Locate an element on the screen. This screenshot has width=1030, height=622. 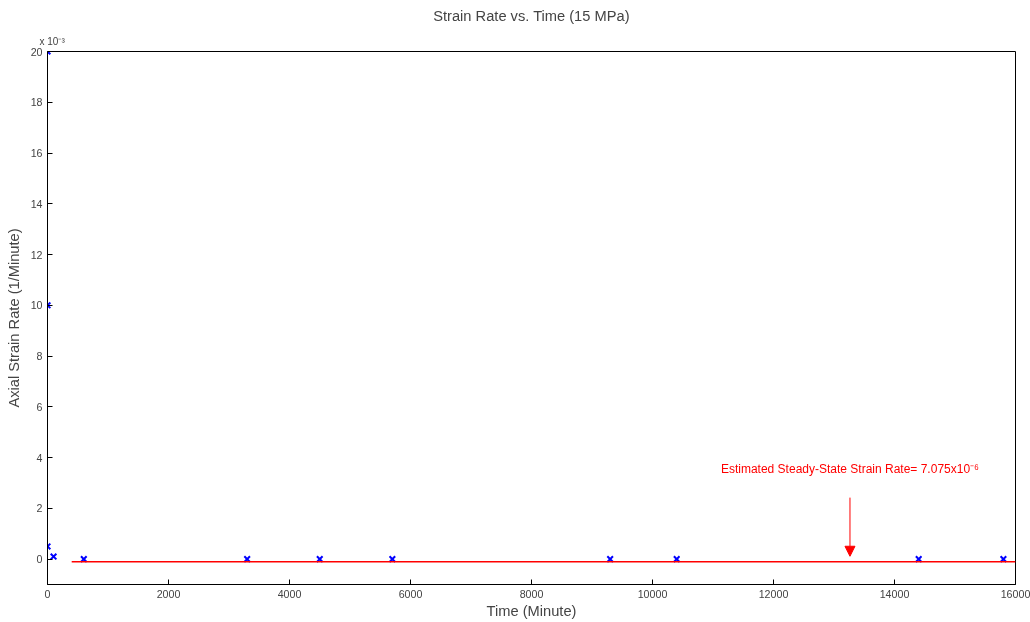
y-tick-label: 20 is located at coordinates (36, 51).